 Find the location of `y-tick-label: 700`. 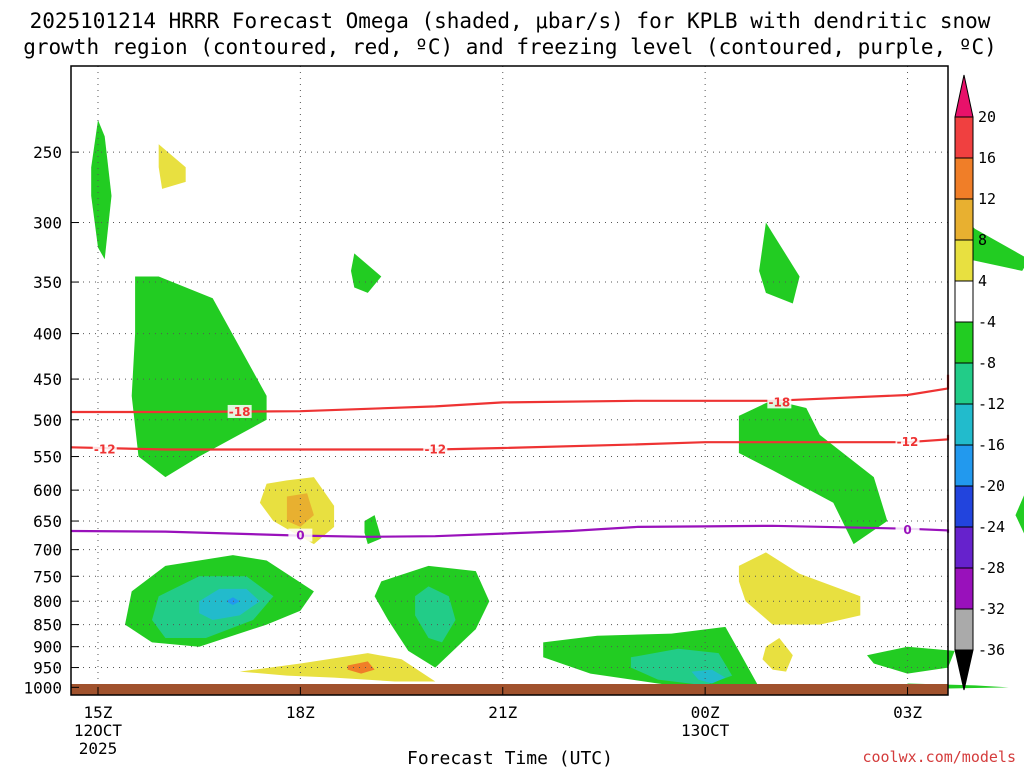

y-tick-label: 700 is located at coordinates (47, 550).